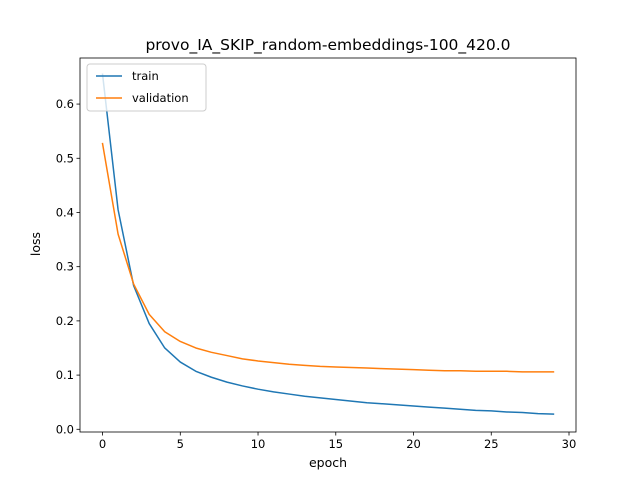  Describe the element at coordinates (258, 444) in the screenshot. I see `x-tick-label: 10` at that location.